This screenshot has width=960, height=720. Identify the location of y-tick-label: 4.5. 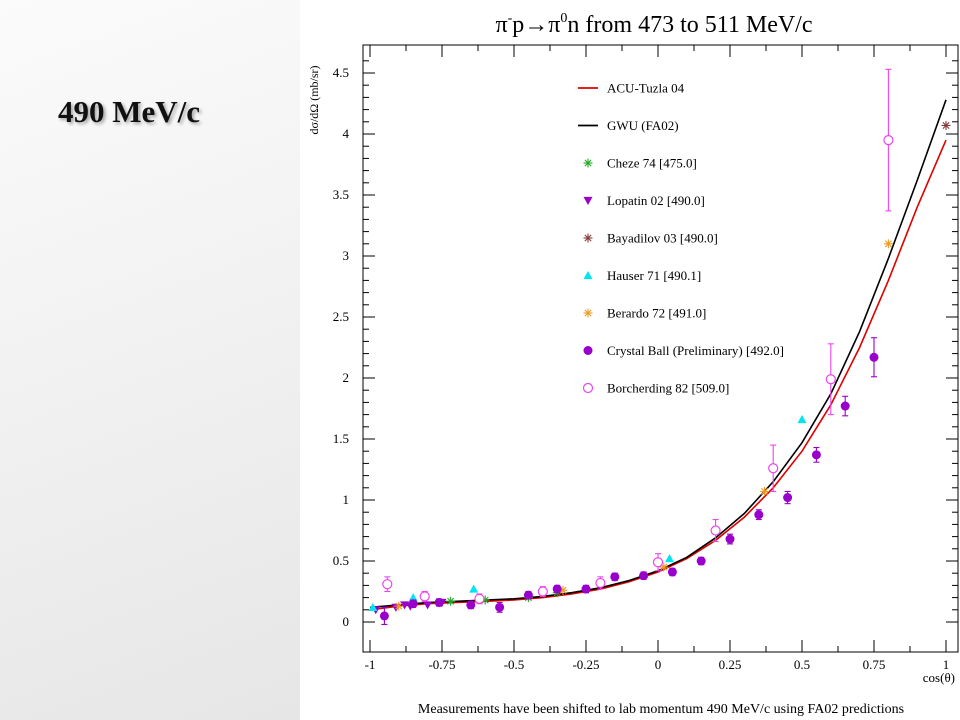
(341, 72).